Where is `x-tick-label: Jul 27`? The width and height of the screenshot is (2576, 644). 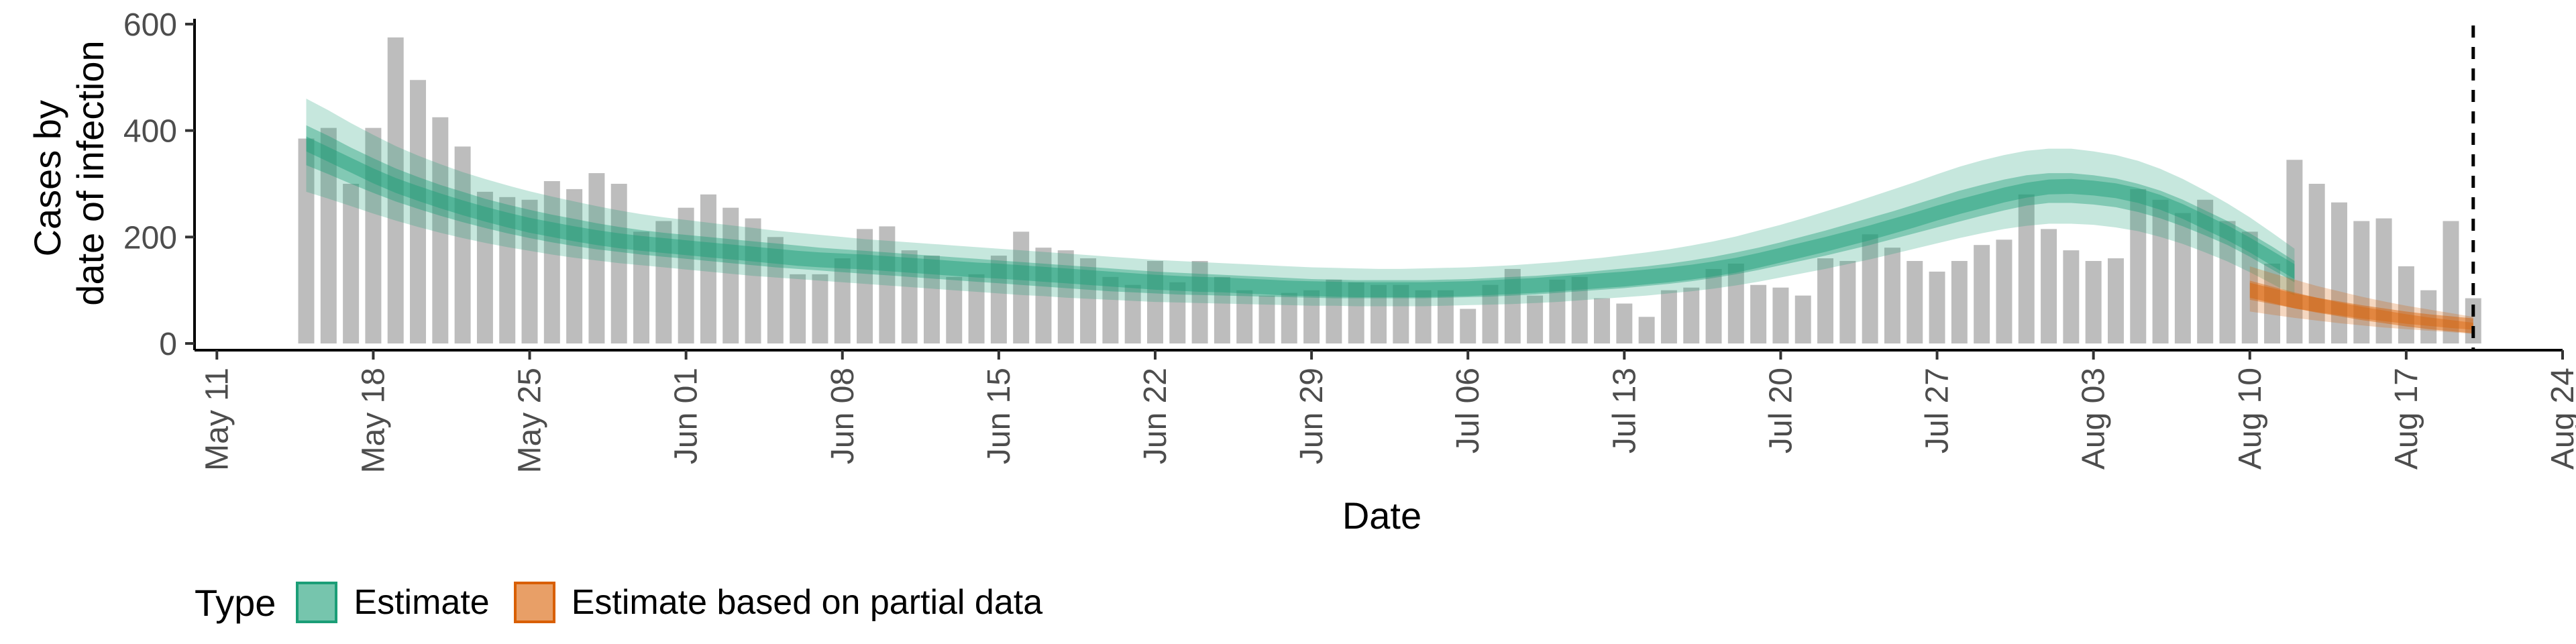
x-tick-label: Jul 27 is located at coordinates (1937, 410).